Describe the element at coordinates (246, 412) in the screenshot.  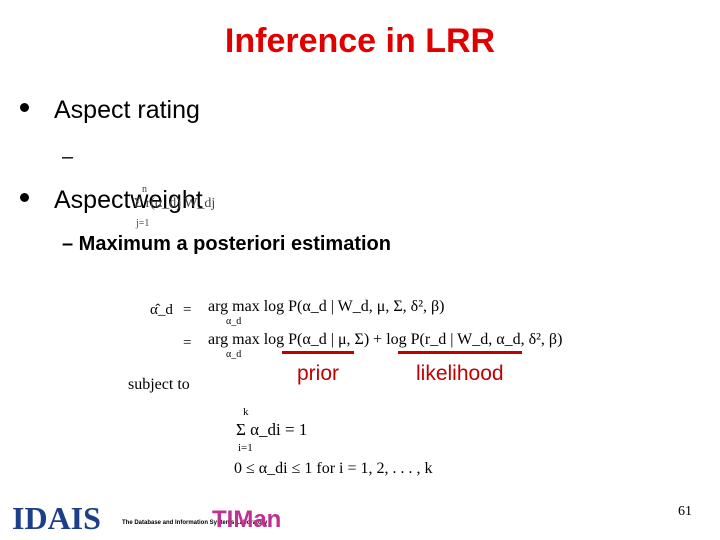
I see `math: k` at that location.